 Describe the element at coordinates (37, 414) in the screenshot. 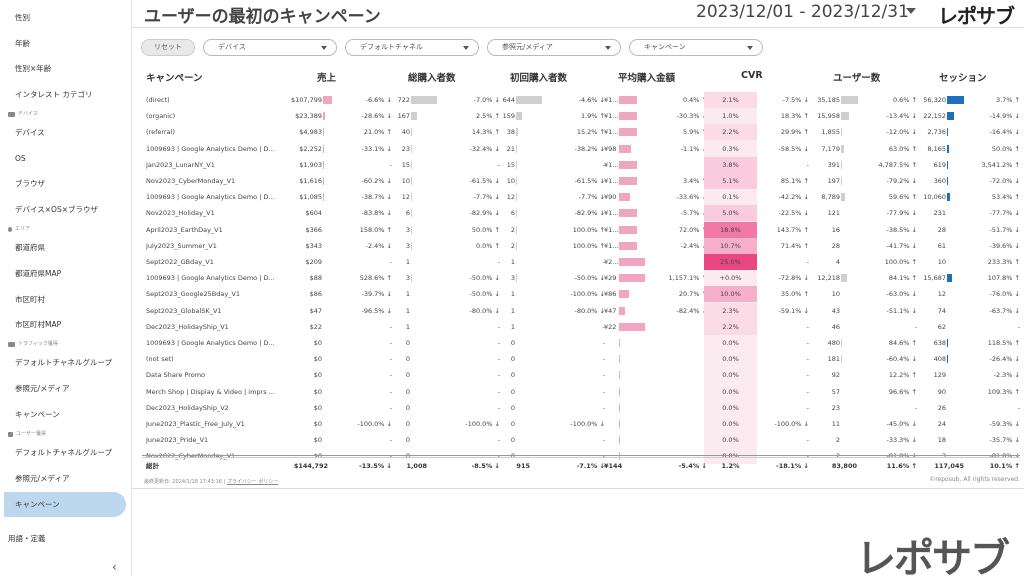

I see `sidebar-item-traffic-campaign: キャンペーン` at that location.